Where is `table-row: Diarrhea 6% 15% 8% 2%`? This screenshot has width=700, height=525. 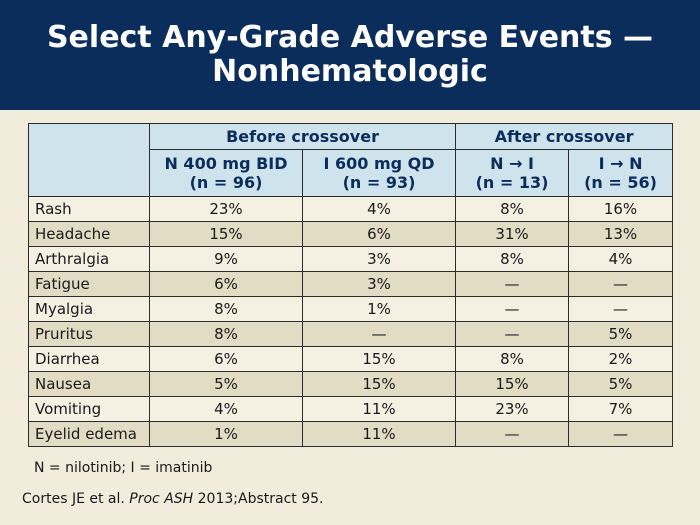
table-row: Diarrhea 6% 15% 8% 2% is located at coordinates (351, 359).